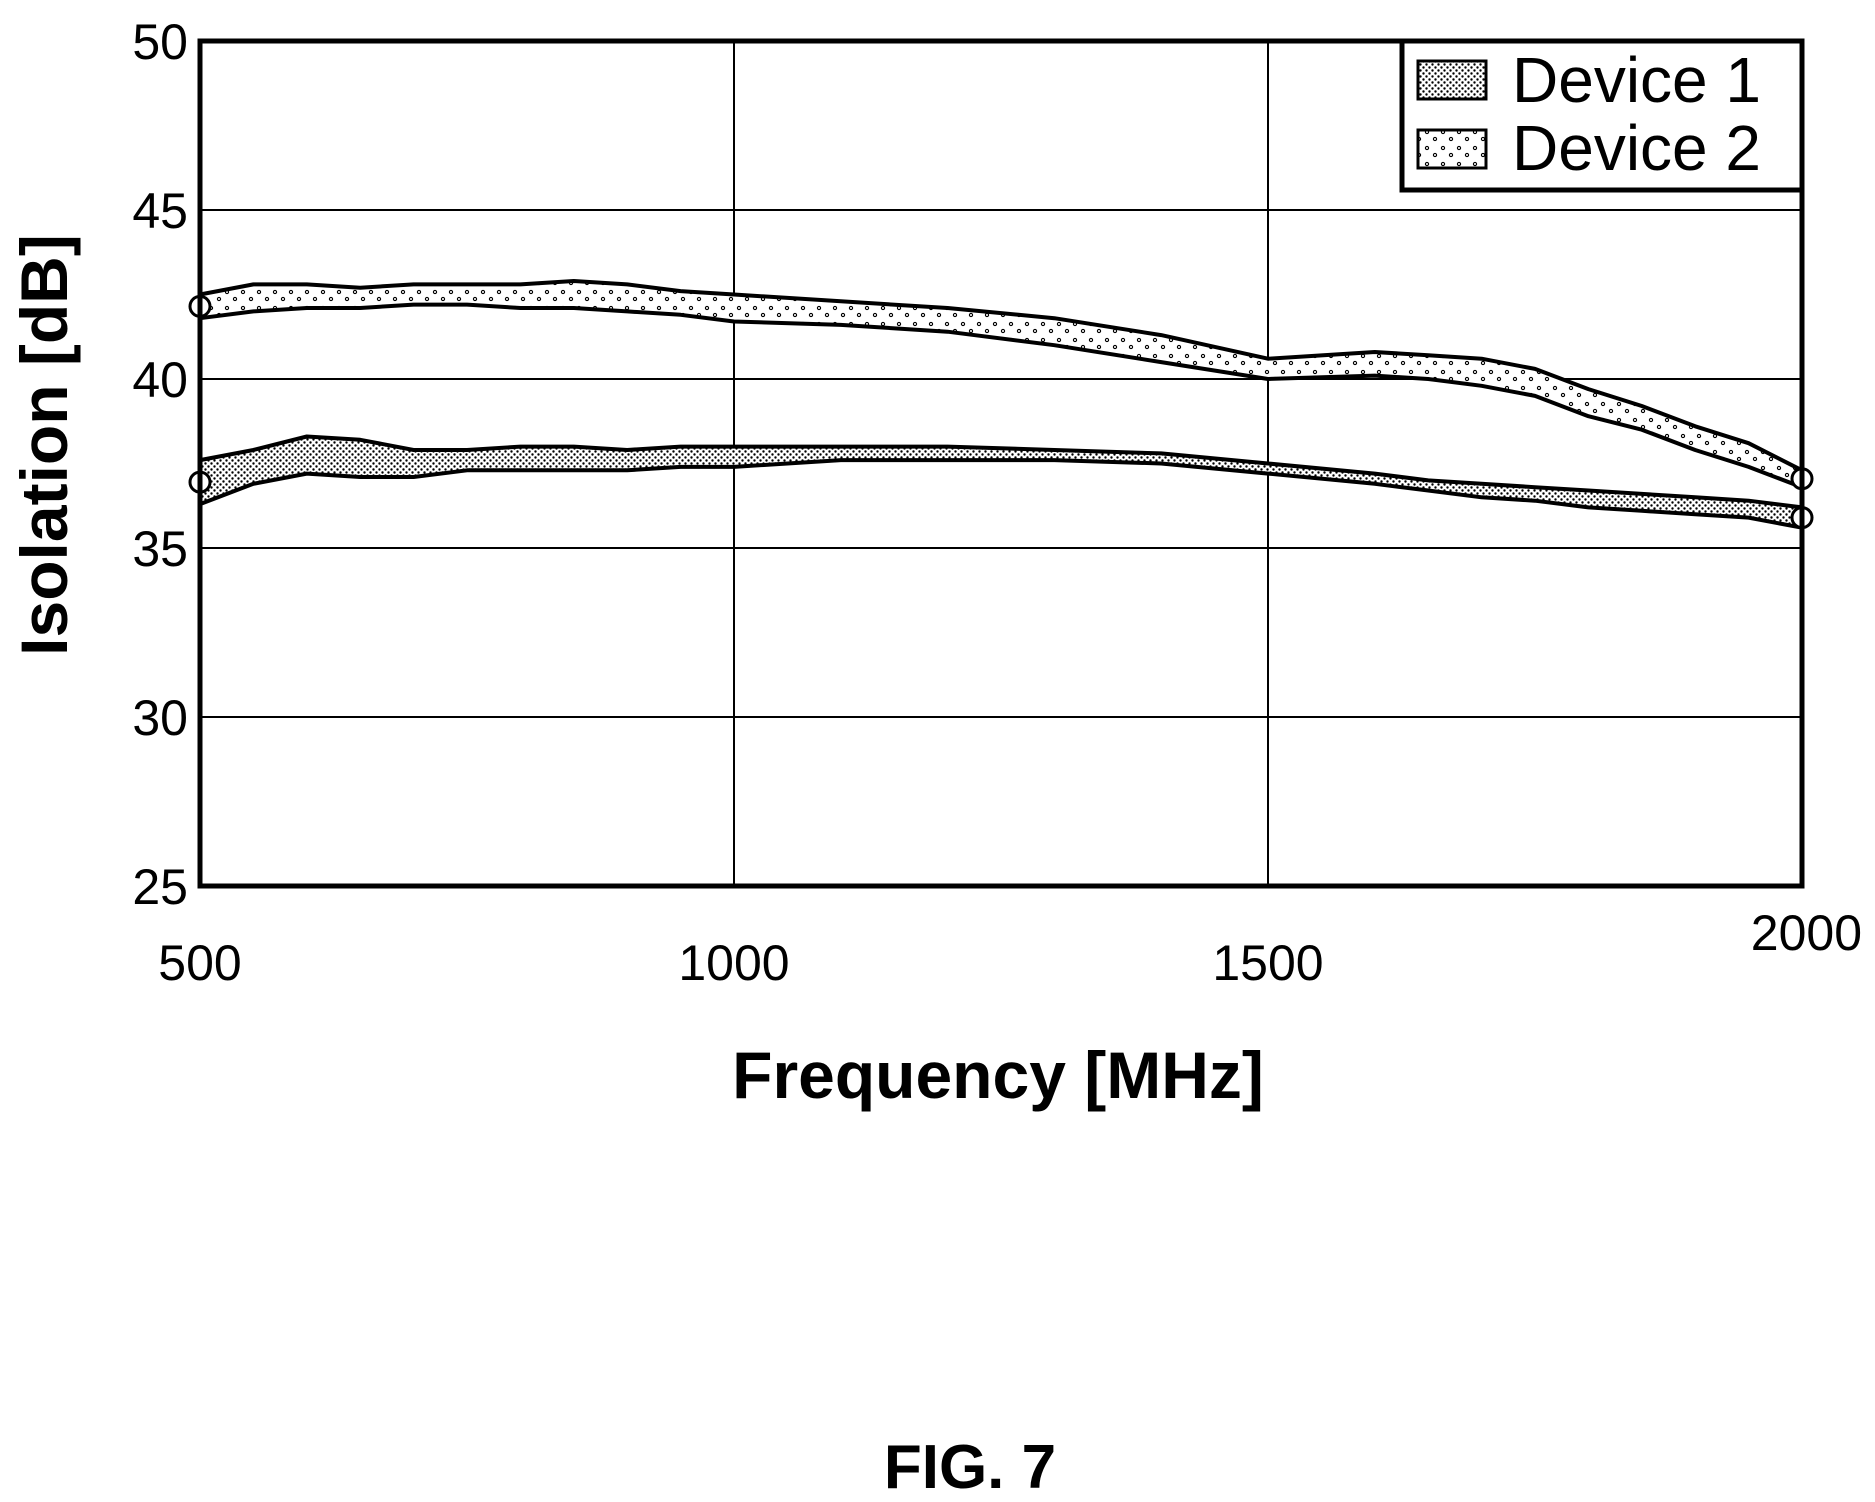  Describe the element at coordinates (160, 464) in the screenshot. I see `y-tick-labels: 25 30 35 40 45 50` at that location.